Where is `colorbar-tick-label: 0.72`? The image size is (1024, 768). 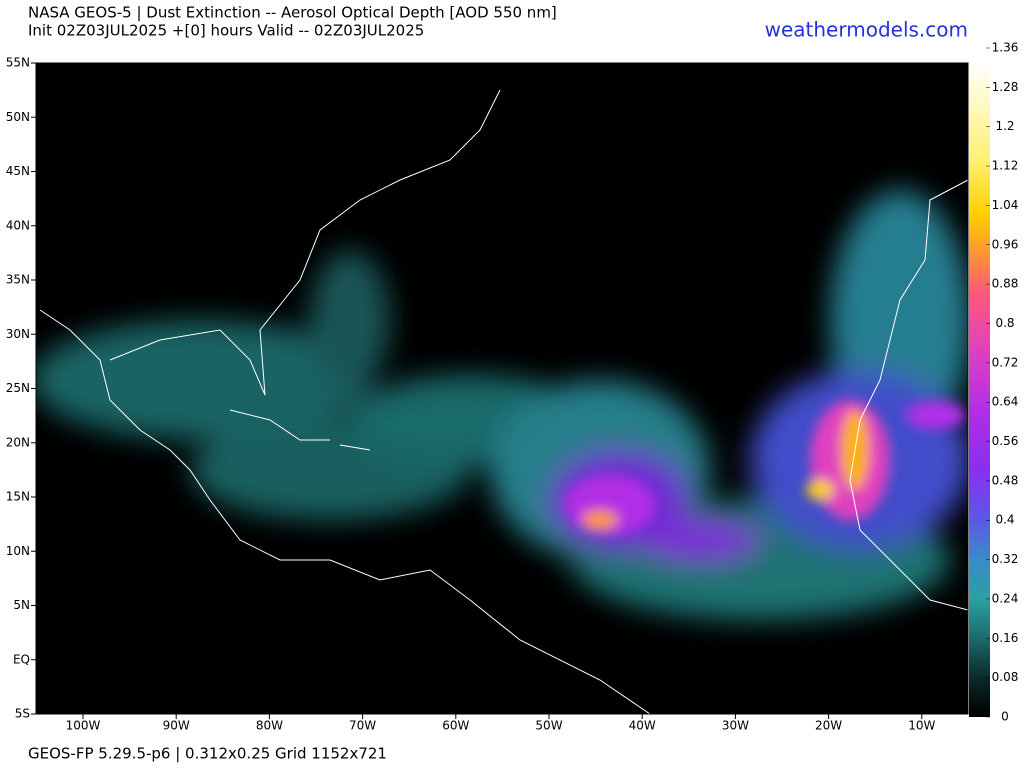
colorbar-tick-label: 0.72 is located at coordinates (1005, 362).